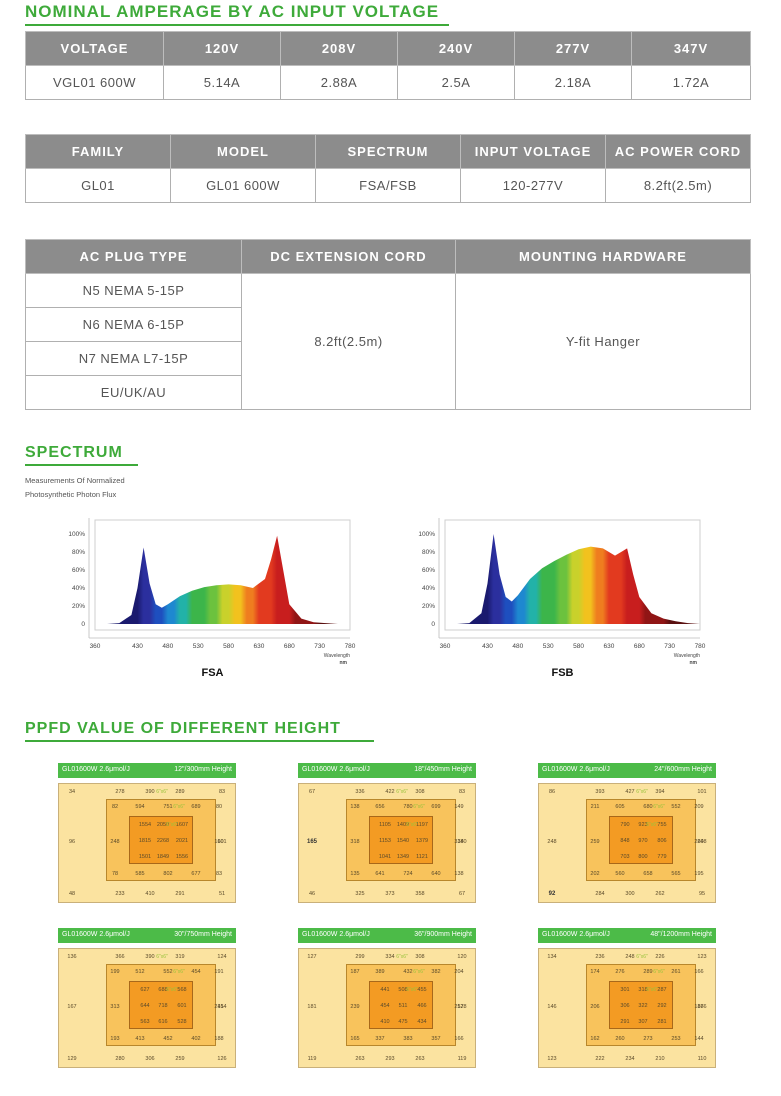 The image size is (781, 1096). Describe the element at coordinates (403, 990) in the screenshot. I see `ppfd-value: 508` at that location.